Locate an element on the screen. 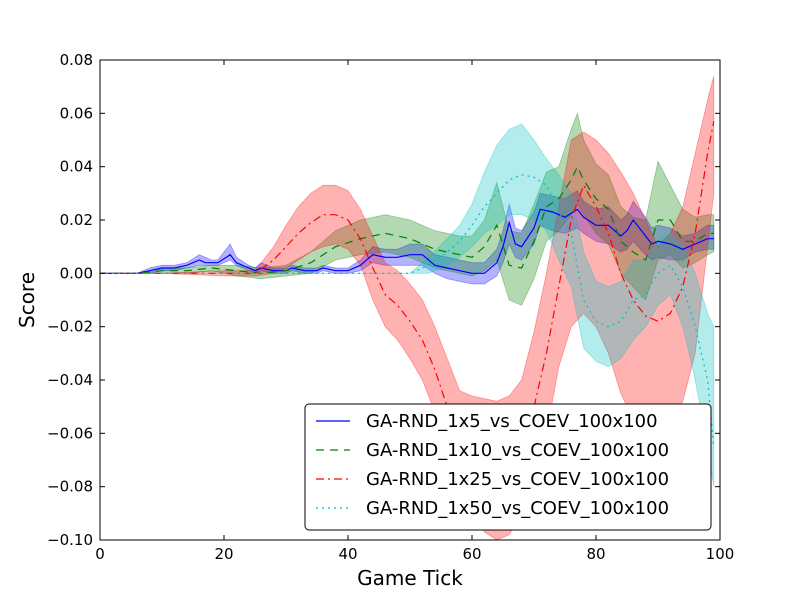  y-tick-label: 0.04 is located at coordinates (76, 167).